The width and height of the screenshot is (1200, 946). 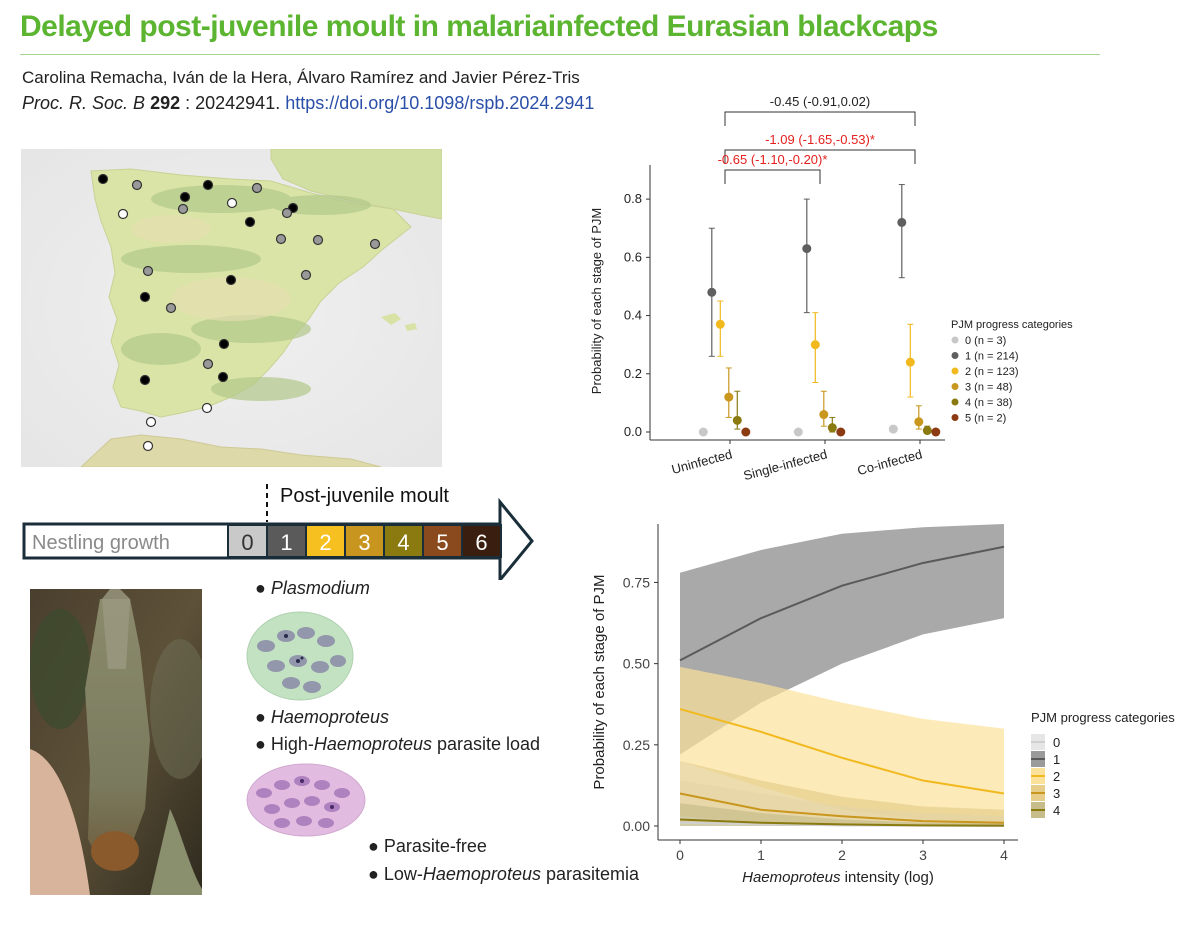 I want to click on sampling-map, so click(x=231, y=308).